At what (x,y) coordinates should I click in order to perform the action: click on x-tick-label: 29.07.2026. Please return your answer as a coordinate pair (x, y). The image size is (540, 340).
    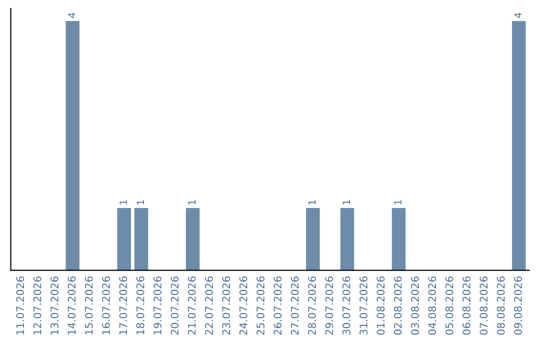
    Looking at the image, I should click on (329, 305).